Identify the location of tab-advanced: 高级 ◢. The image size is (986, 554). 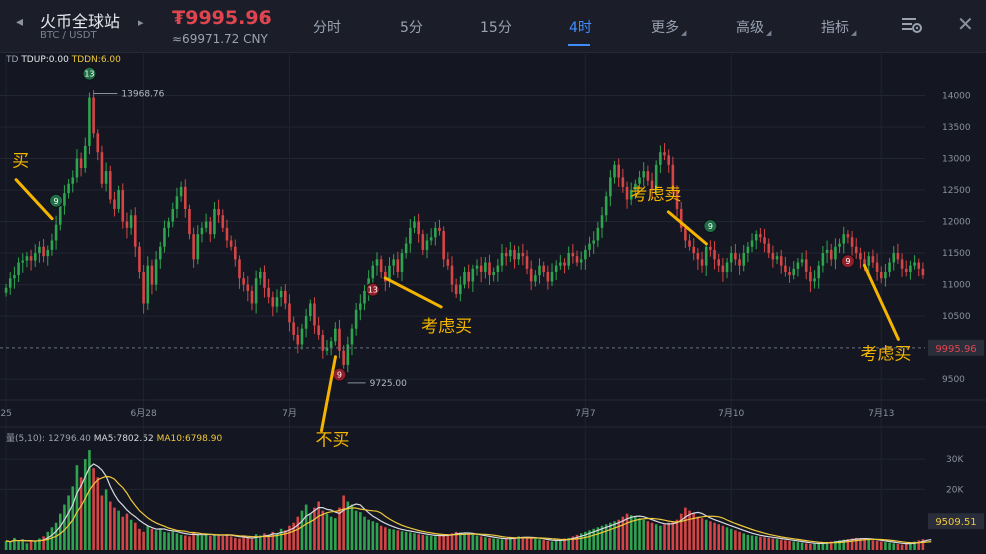
(753, 27).